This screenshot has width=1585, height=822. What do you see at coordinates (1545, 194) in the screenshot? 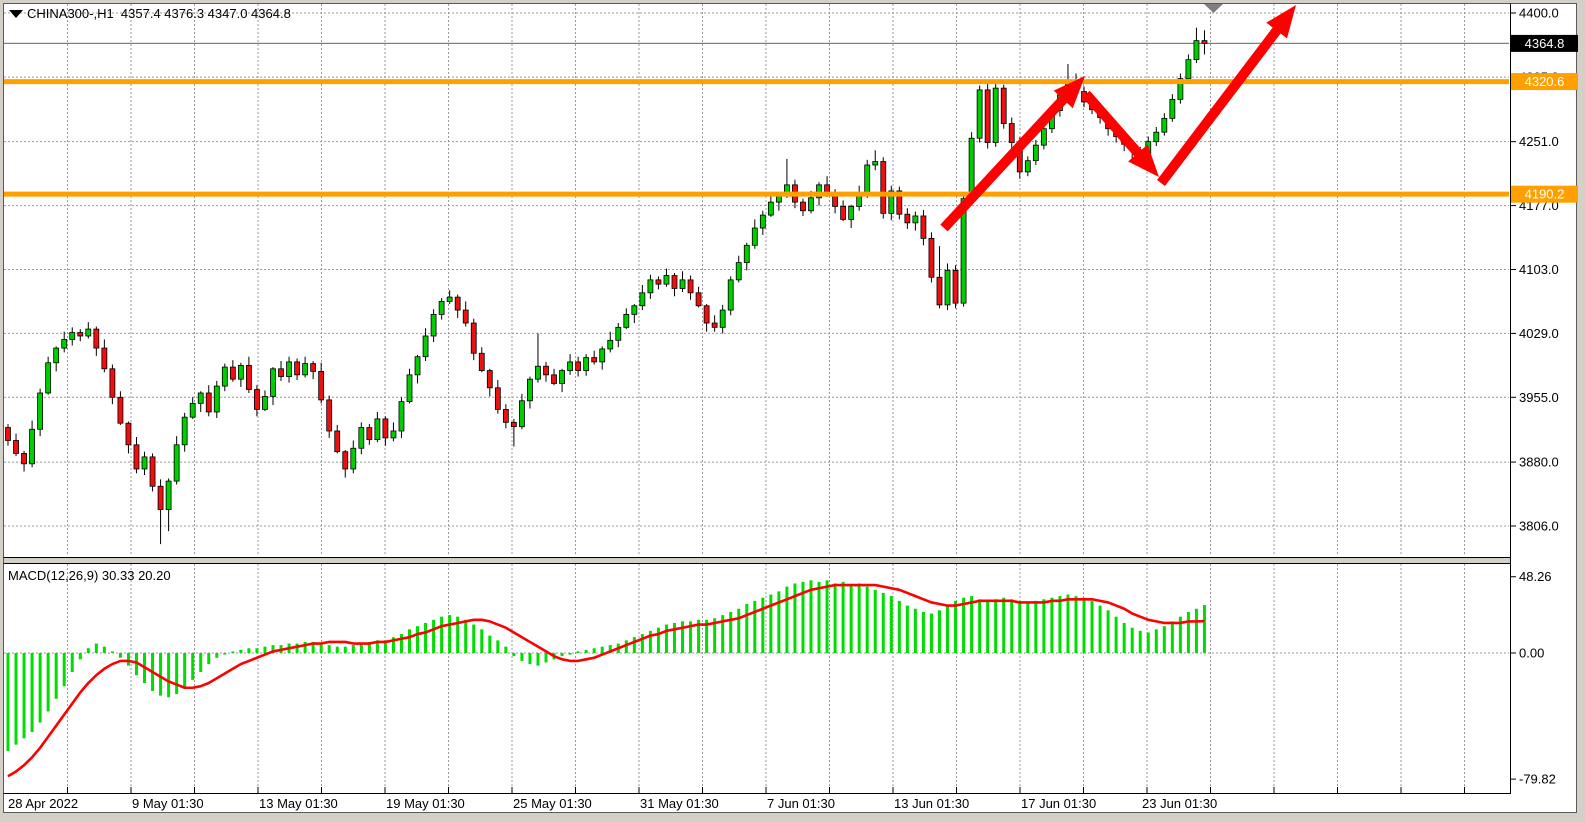
I see `price-badge-text: 4190.2` at bounding box center [1545, 194].